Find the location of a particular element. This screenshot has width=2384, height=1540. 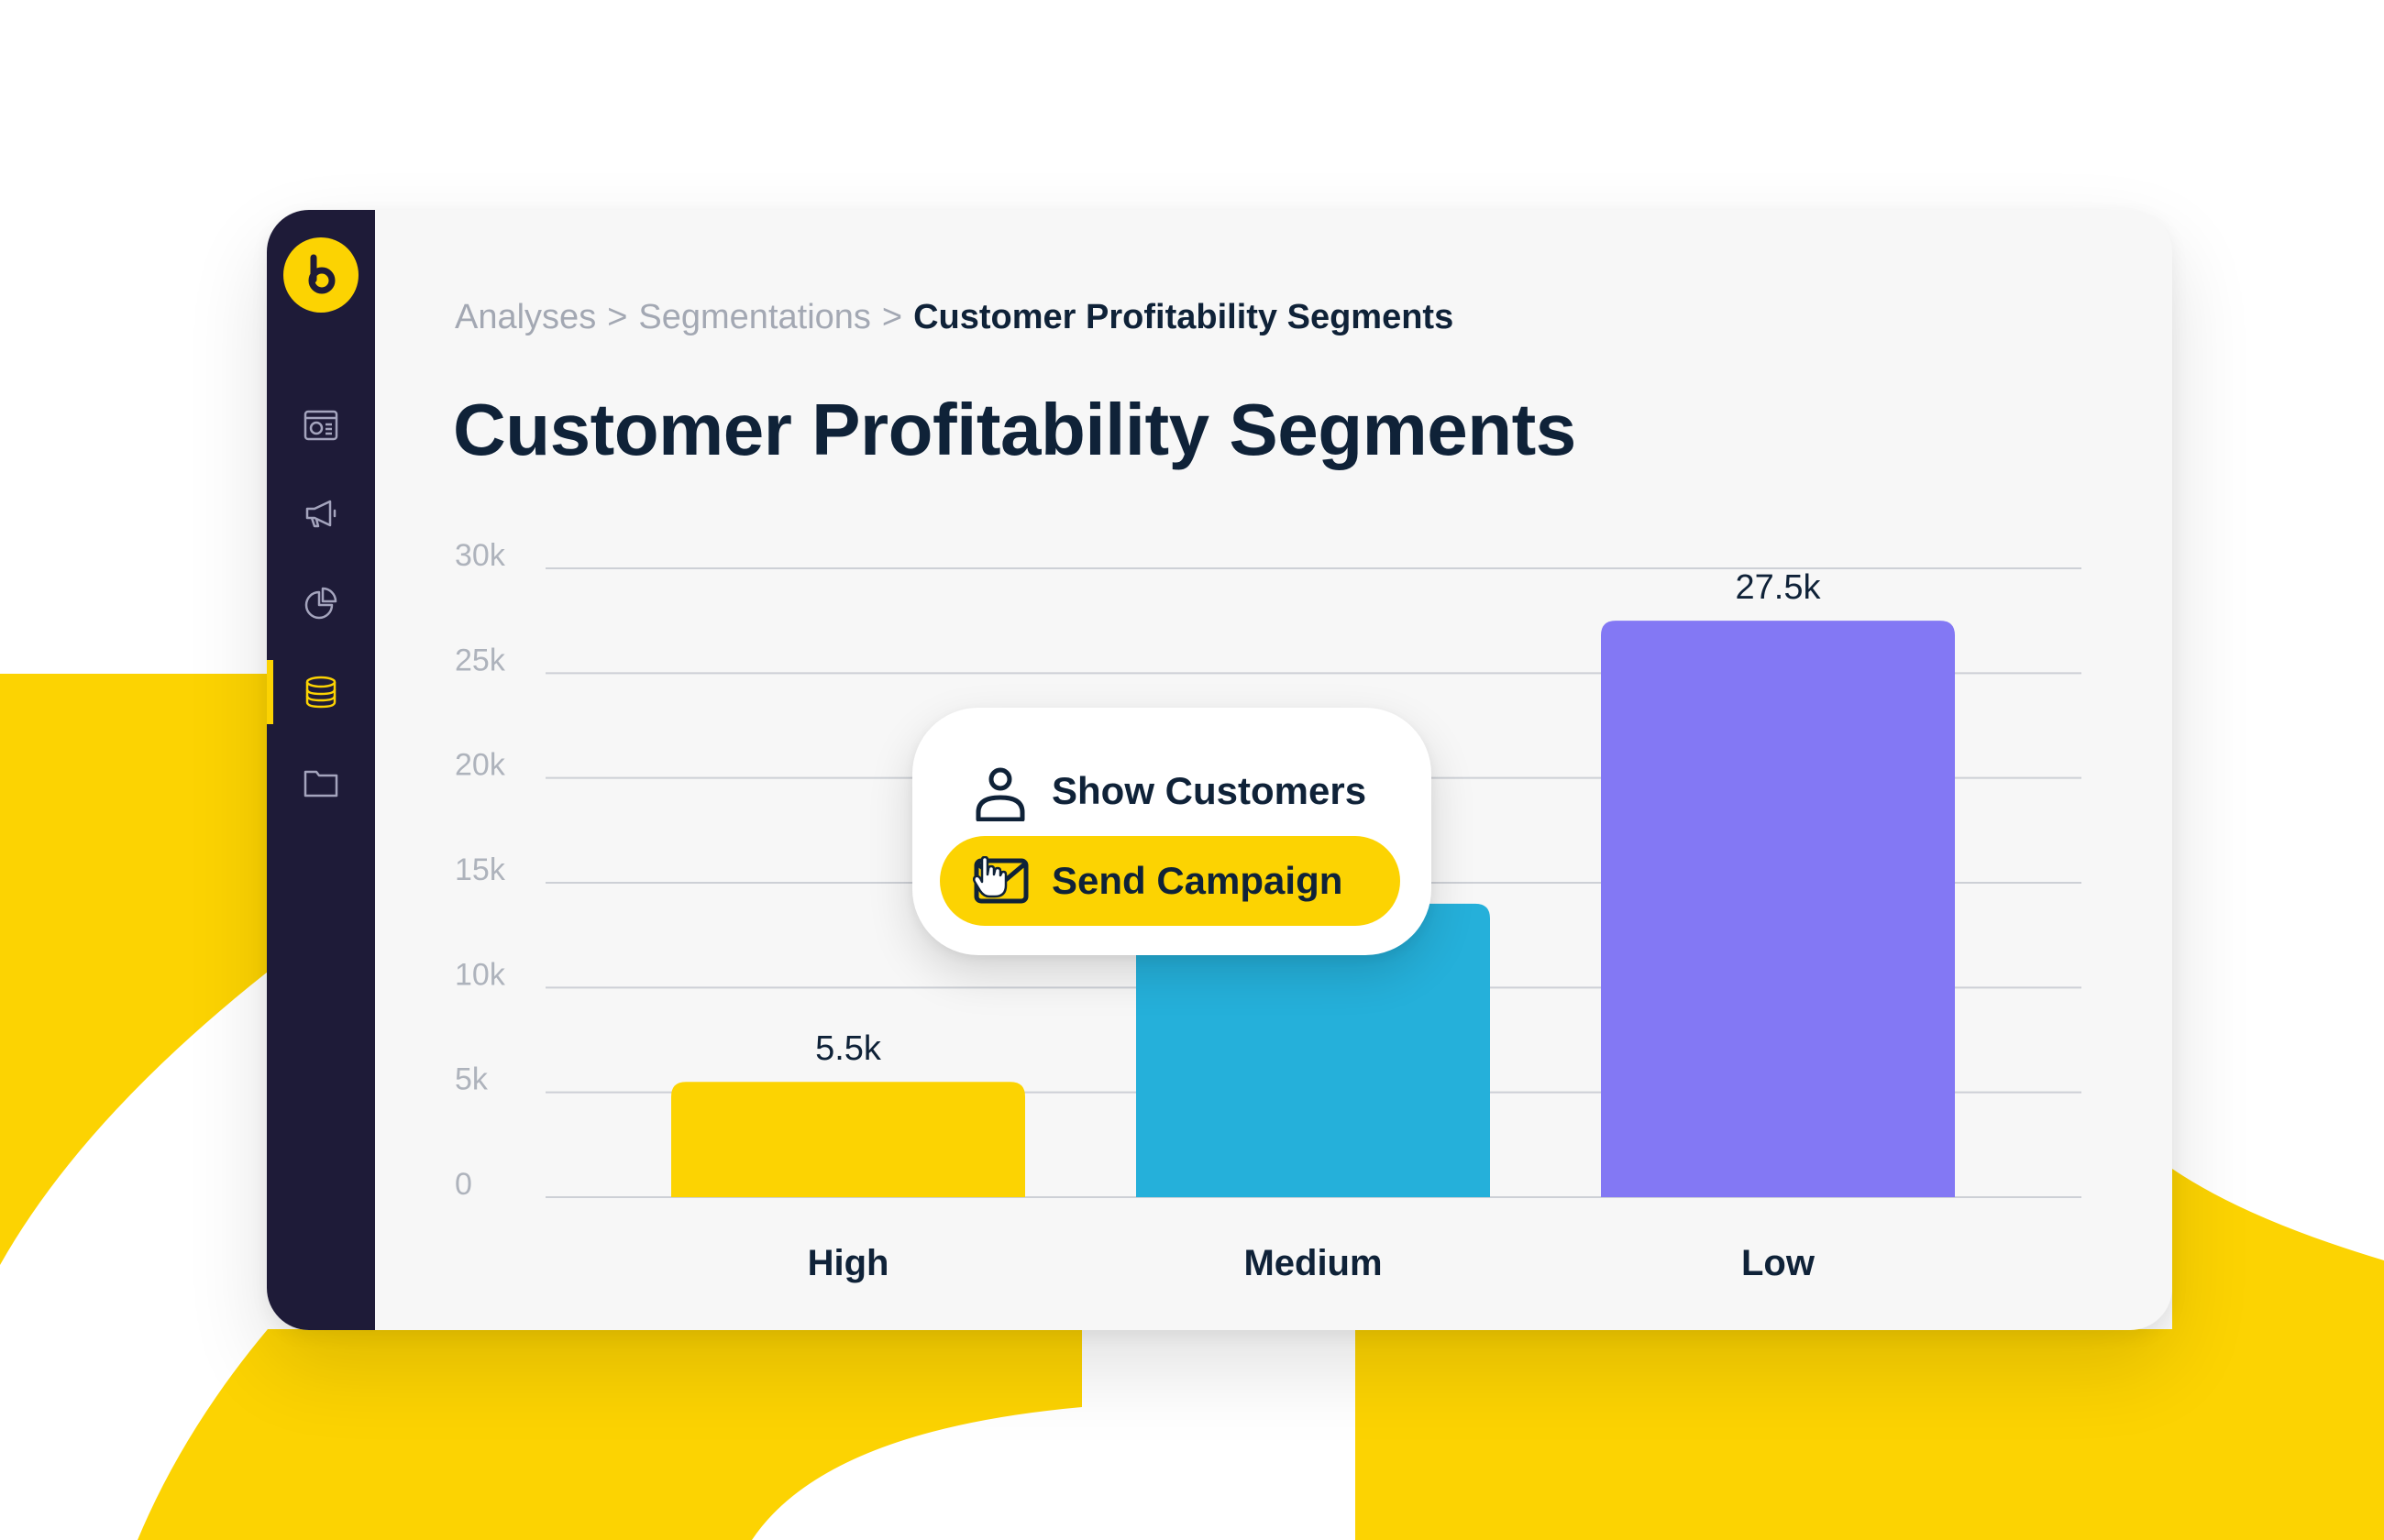

logo-icon is located at coordinates (322, 274).